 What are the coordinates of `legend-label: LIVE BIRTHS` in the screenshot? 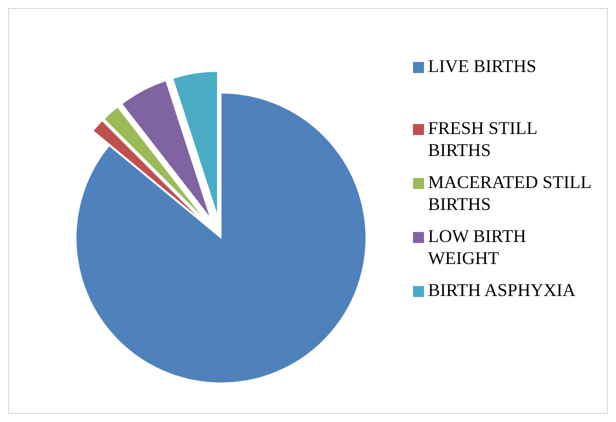 It's located at (482, 66).